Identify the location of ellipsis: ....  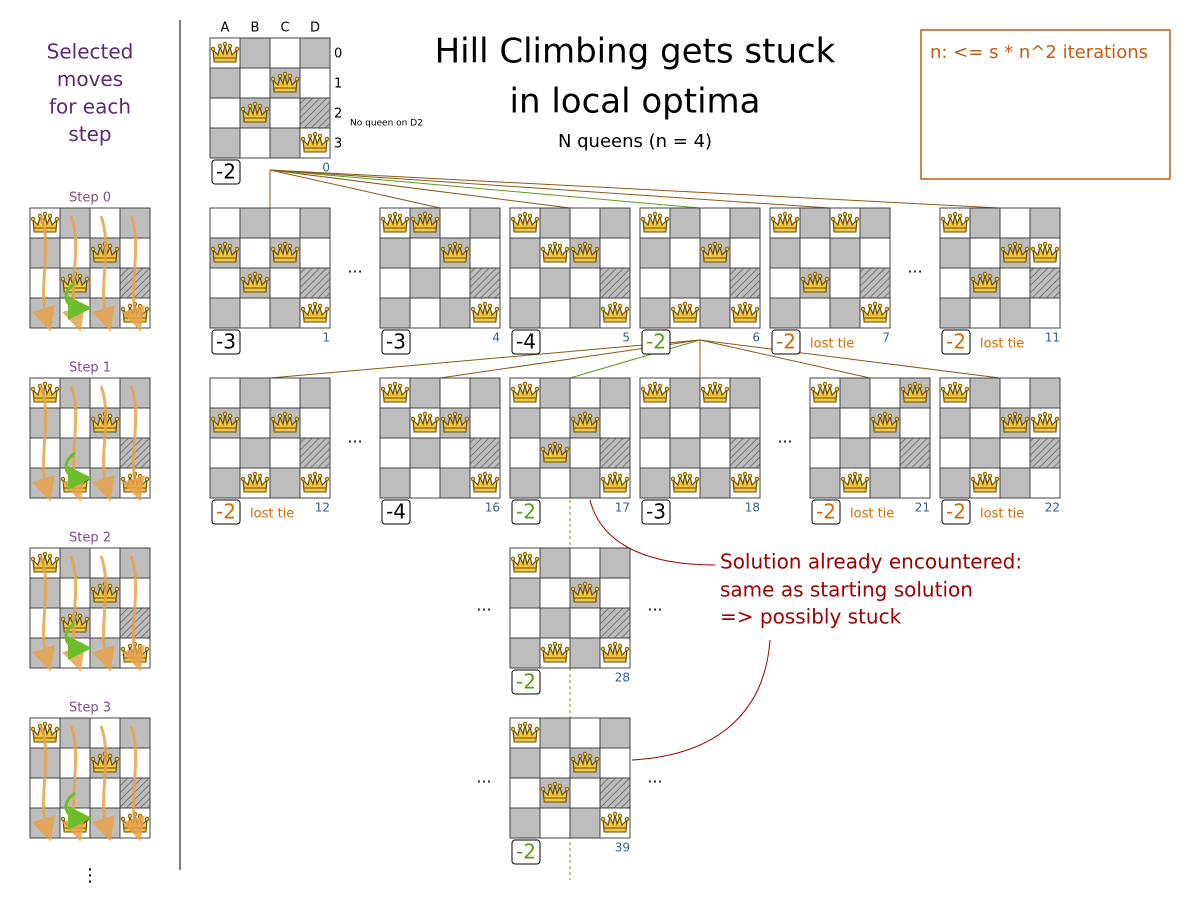
(354, 267).